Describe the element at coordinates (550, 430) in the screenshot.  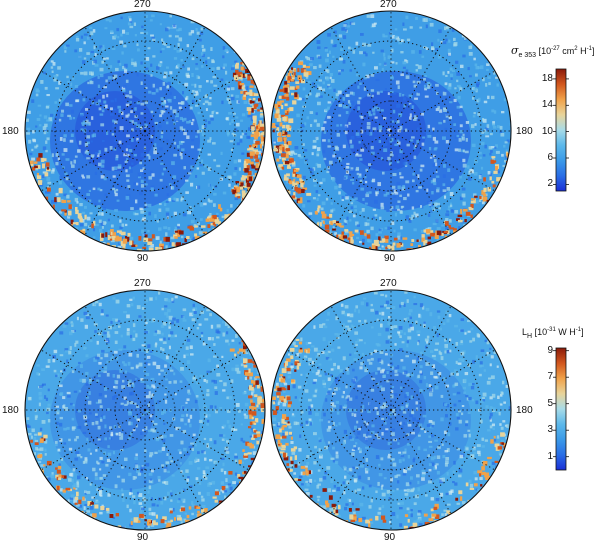
I see `colorbar-tick-label: 3` at that location.